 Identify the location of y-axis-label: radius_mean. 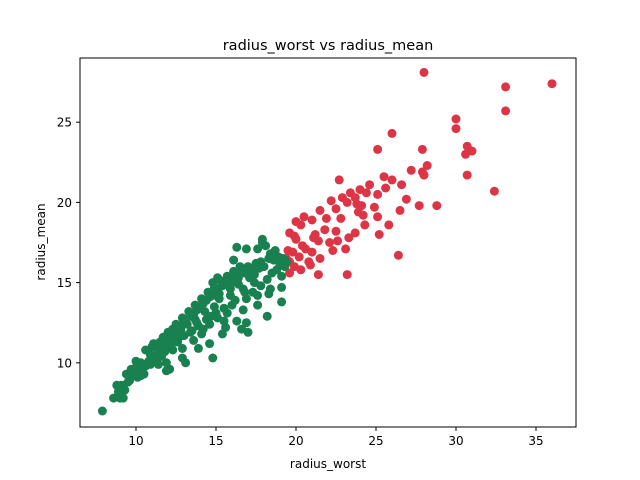
(41, 241).